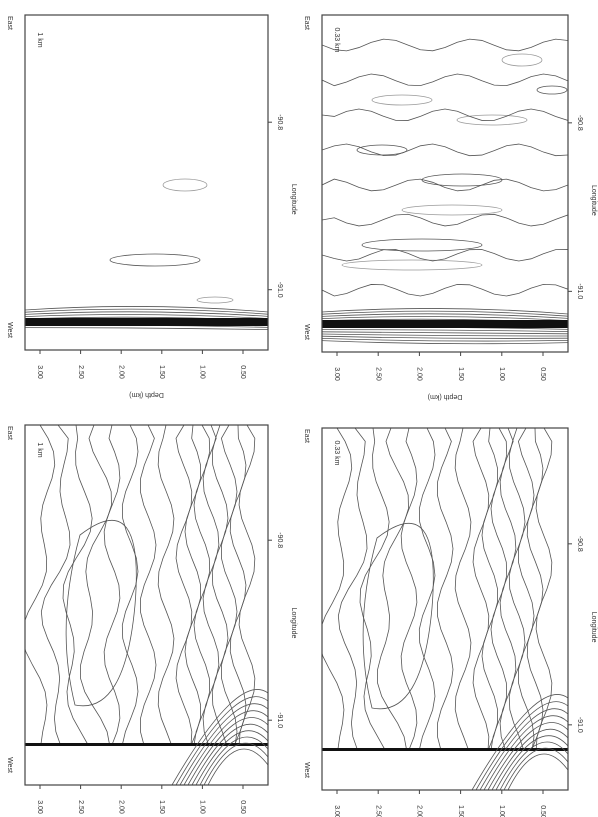 This screenshot has height=817, width=598. What do you see at coordinates (146, 254) in the screenshot?
I see `contours` at bounding box center [146, 254].